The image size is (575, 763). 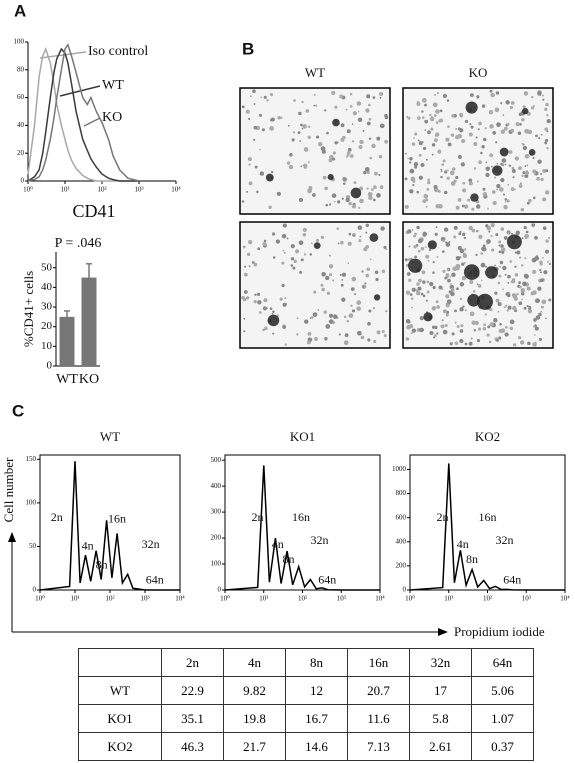 I want to click on y-tick-label: 200, so click(x=401, y=566).